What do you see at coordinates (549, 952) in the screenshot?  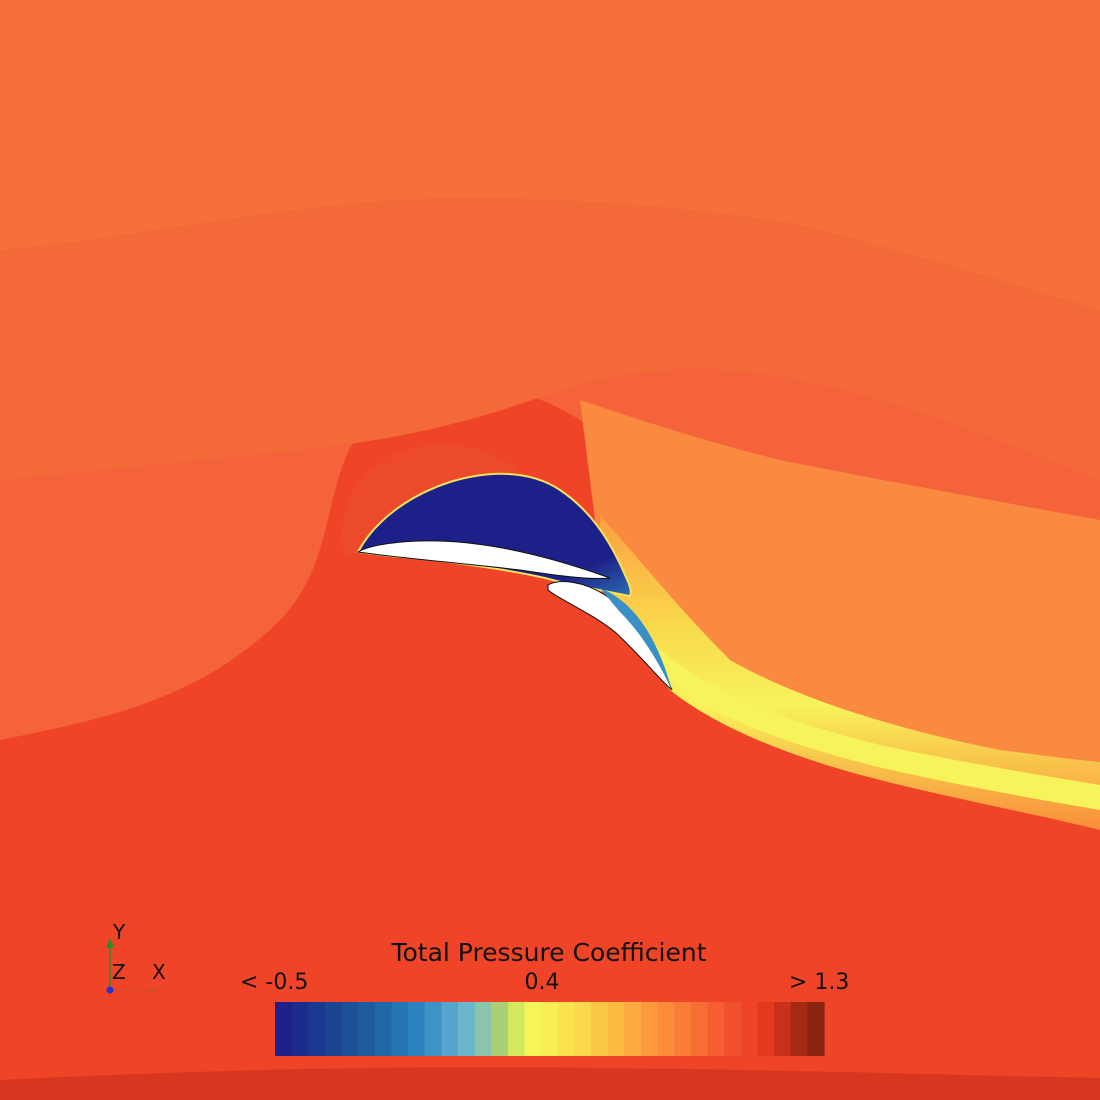 I see `legend-title: Total Pressure Coefficient` at bounding box center [549, 952].